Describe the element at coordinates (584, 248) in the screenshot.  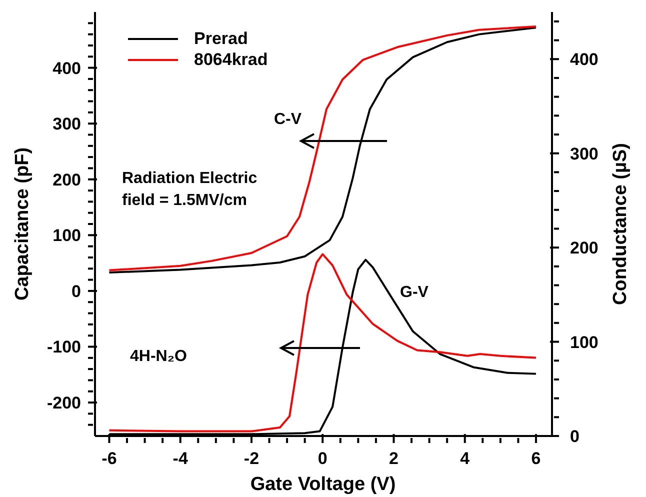
I see `y2-tick-label: 200` at that location.